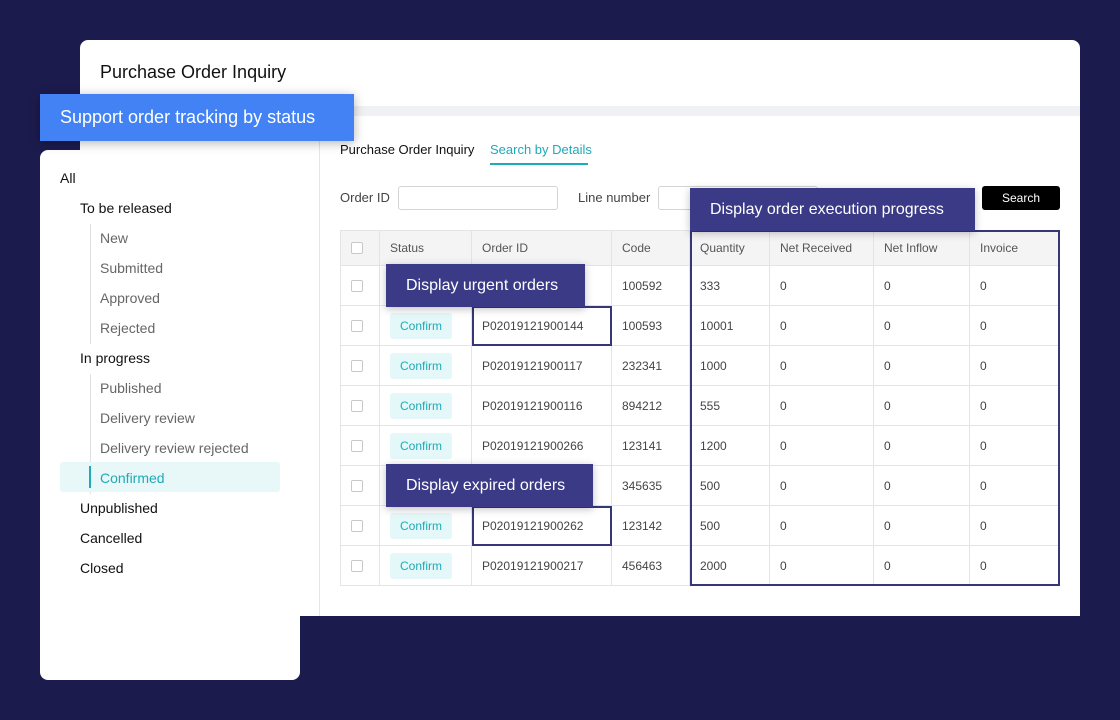  Describe the element at coordinates (174, 448) in the screenshot. I see `tree-child: Delivery review rejected` at that location.